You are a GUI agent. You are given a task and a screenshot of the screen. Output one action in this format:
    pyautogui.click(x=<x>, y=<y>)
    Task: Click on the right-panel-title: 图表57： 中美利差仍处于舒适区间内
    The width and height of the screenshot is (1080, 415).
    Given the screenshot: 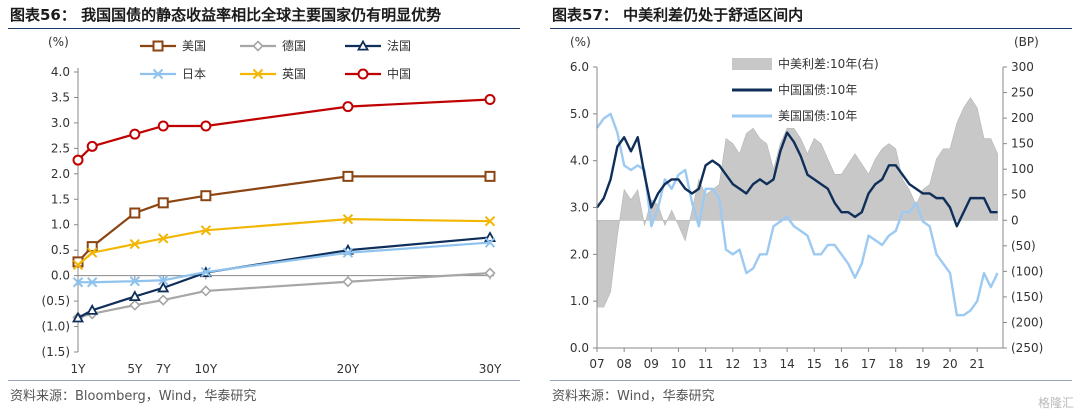 What is the action you would take?
    pyautogui.click(x=678, y=15)
    